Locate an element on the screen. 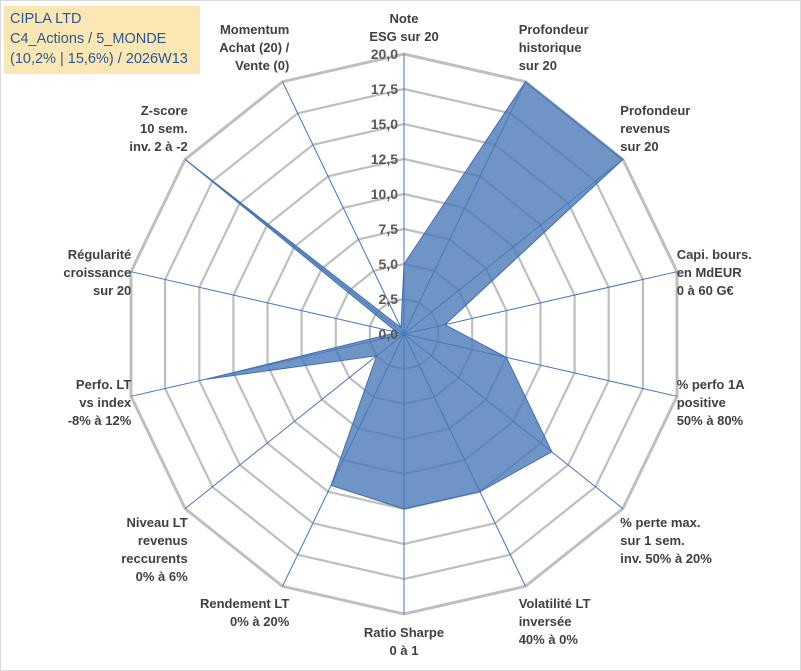  axis-label: Régularité croissance sur 20 is located at coordinates (97, 272).